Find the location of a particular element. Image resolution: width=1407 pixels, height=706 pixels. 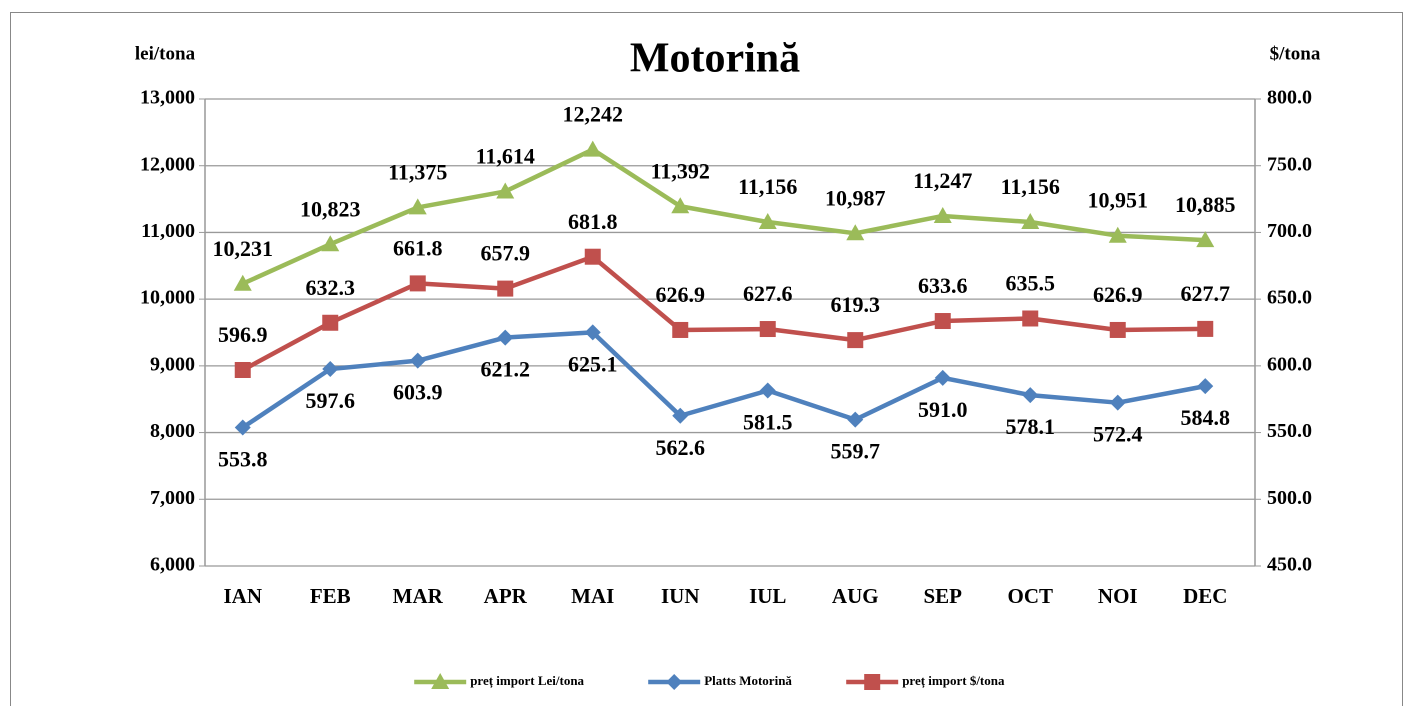

data-label: 562.6 is located at coordinates (681, 447).